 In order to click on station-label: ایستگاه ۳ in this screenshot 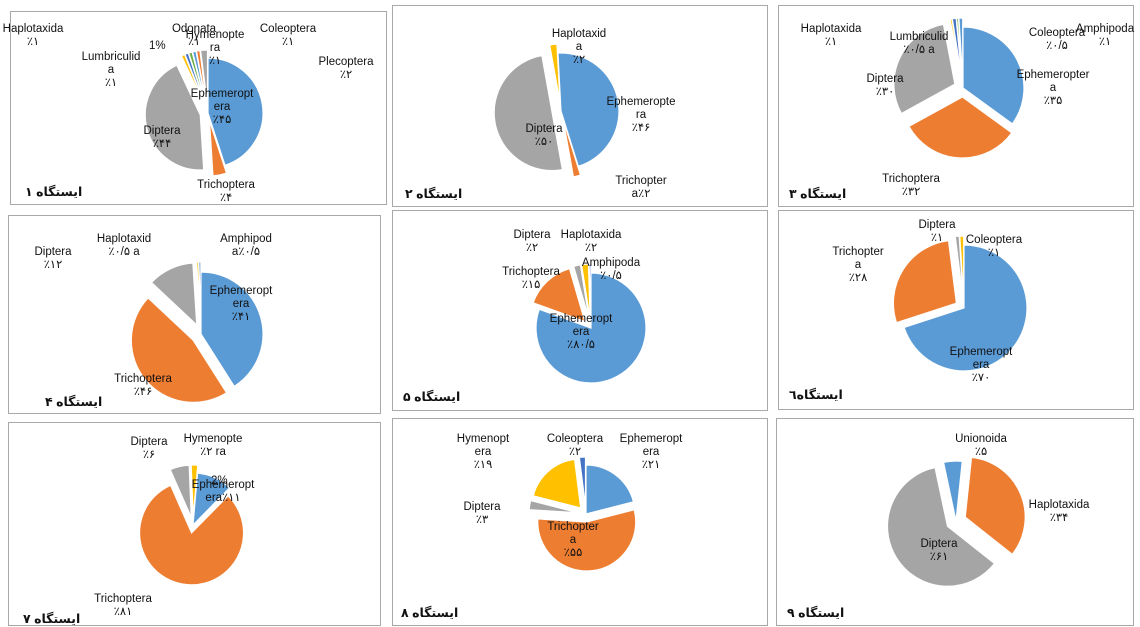, I will do `click(818, 194)`.